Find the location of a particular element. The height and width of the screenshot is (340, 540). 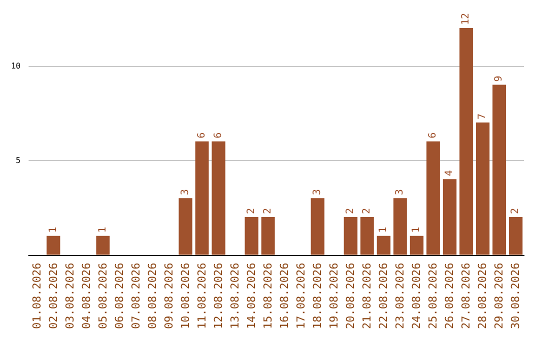

data-label: 9 is located at coordinates (499, 79).